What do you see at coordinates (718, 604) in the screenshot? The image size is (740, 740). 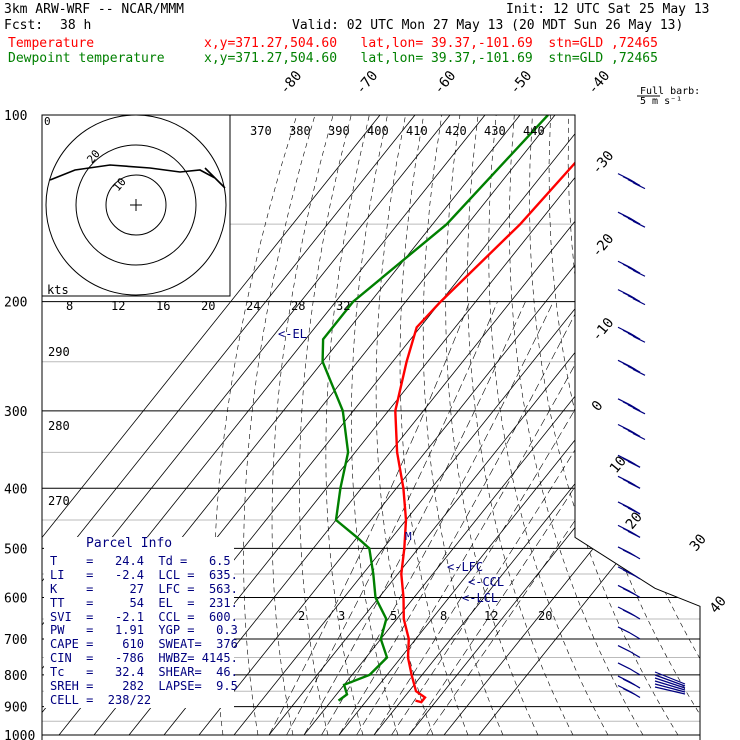 I see `isotherm-label: 40` at bounding box center [718, 604].